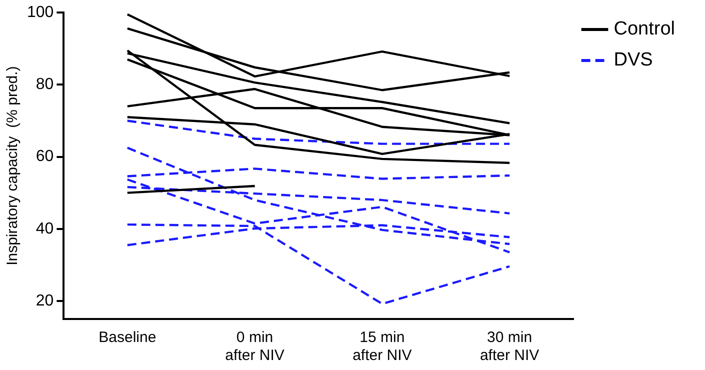 Image resolution: width=705 pixels, height=370 pixels. I want to click on y-tick-label: 20, so click(45, 301).